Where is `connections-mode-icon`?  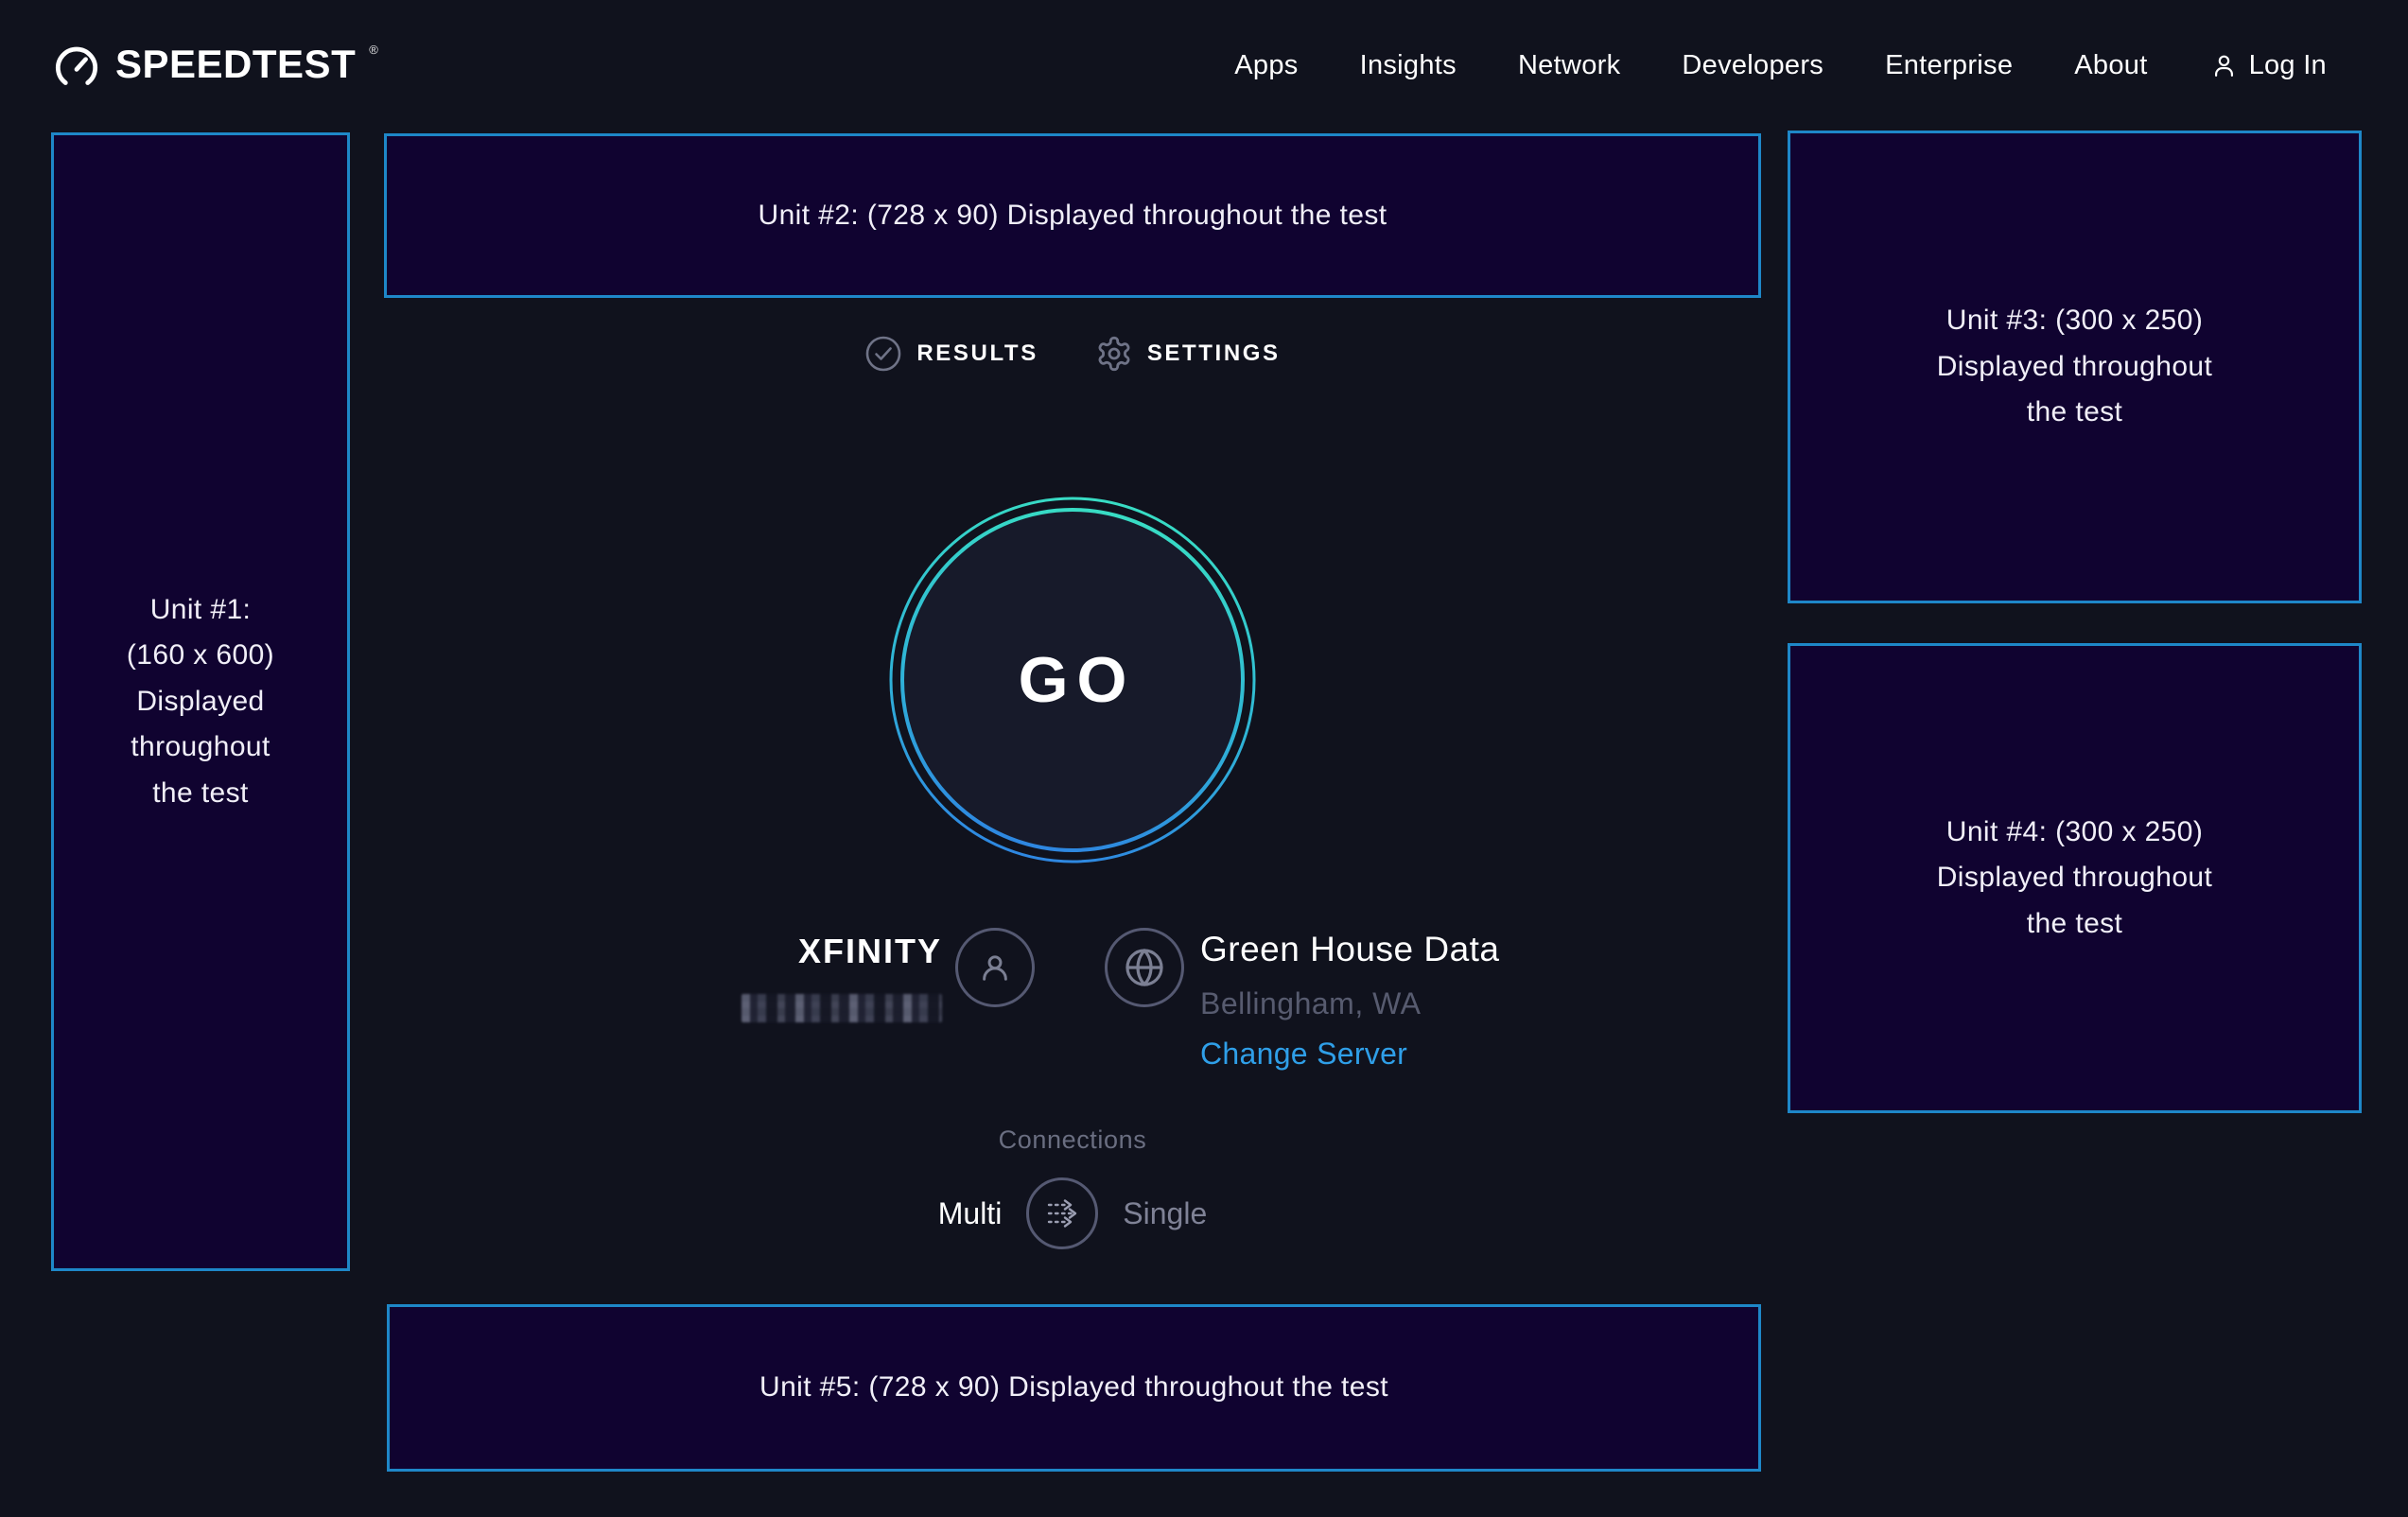
connections-mode-icon is located at coordinates (1063, 1213).